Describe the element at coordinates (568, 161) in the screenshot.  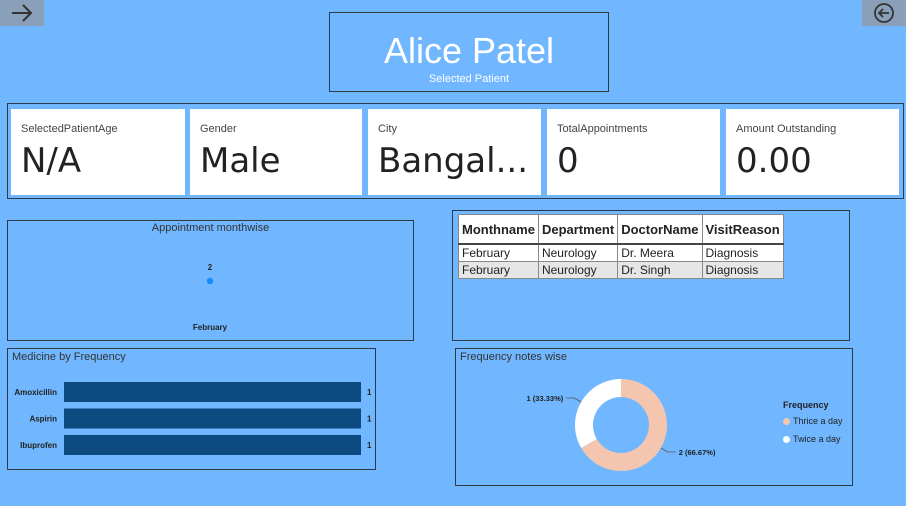
I see `card-value: 0` at that location.